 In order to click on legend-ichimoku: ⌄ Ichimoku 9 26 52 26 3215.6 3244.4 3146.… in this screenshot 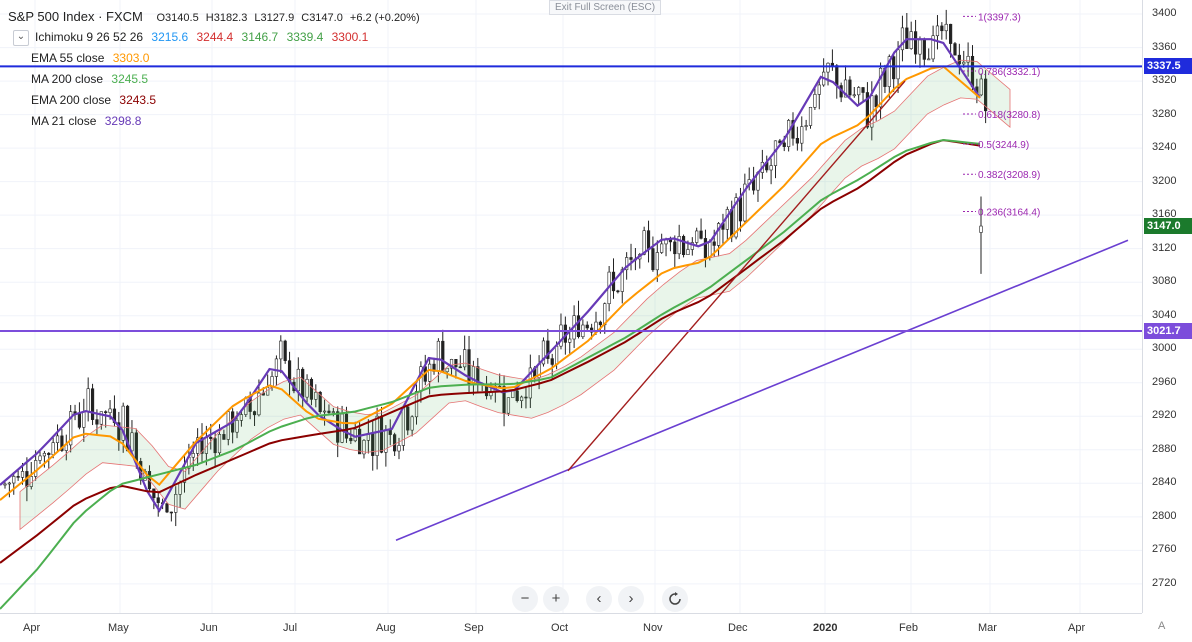, I will do `click(214, 37)`.